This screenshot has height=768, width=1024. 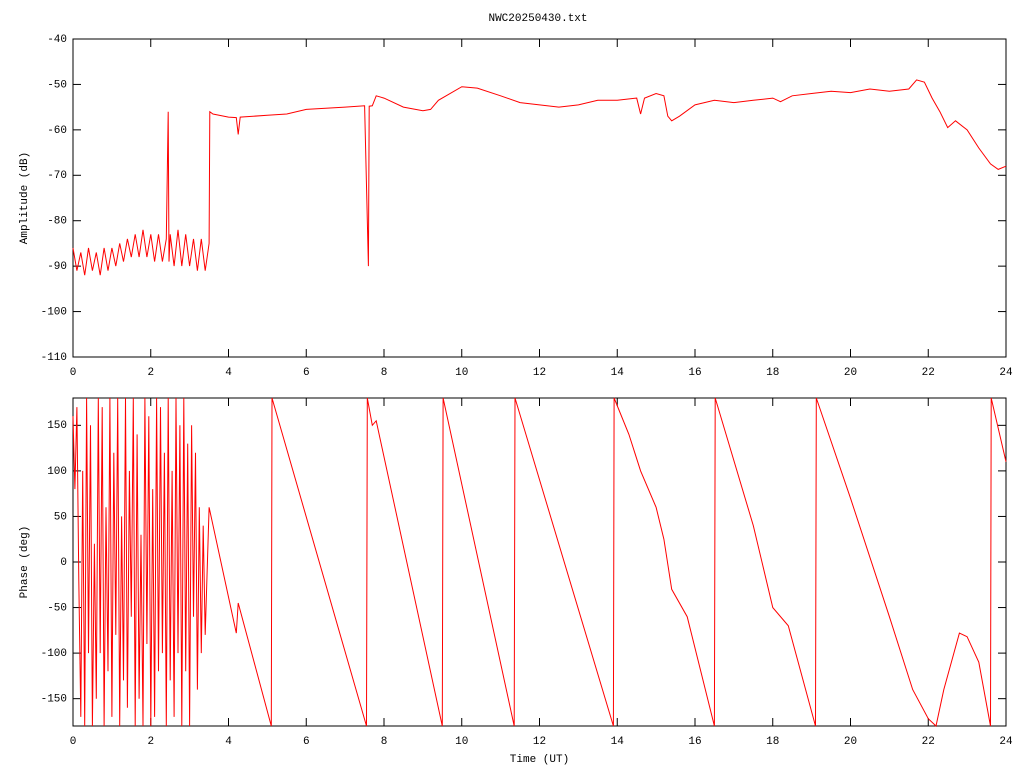 I want to click on y-tick-label: -60, so click(x=57, y=131).